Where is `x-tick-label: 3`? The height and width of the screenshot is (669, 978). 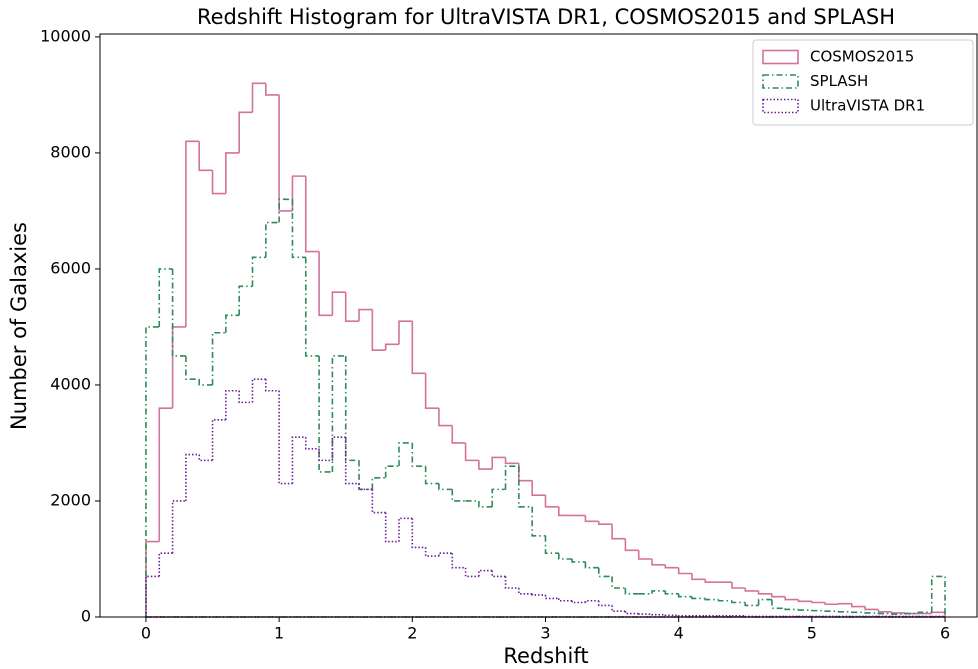
x-tick-label: 3 is located at coordinates (545, 633).